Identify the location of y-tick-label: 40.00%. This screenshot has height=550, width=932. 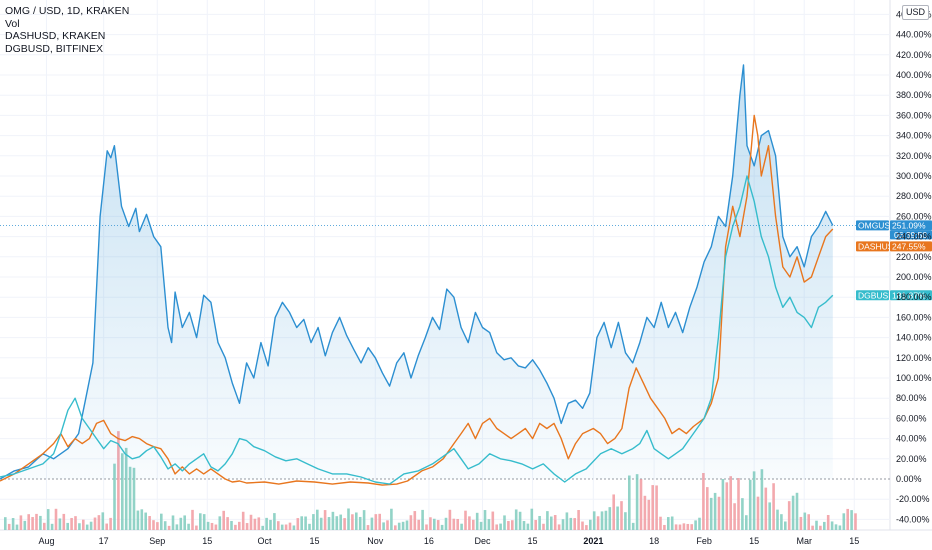
(911, 439).